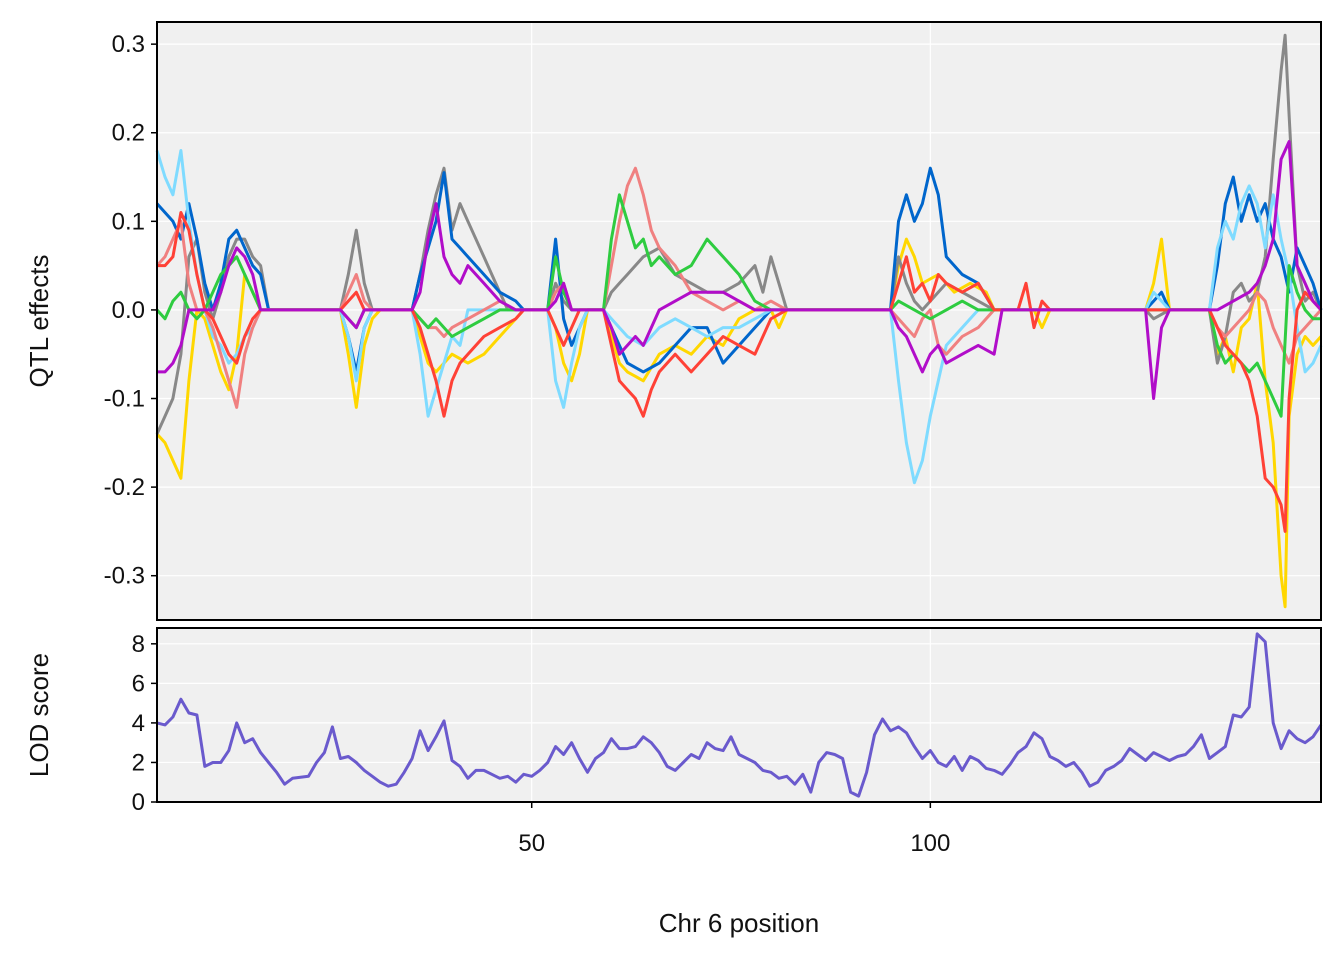 The width and height of the screenshot is (1344, 960). I want to click on effects-y-tick-label: -0.1, so click(124, 399).